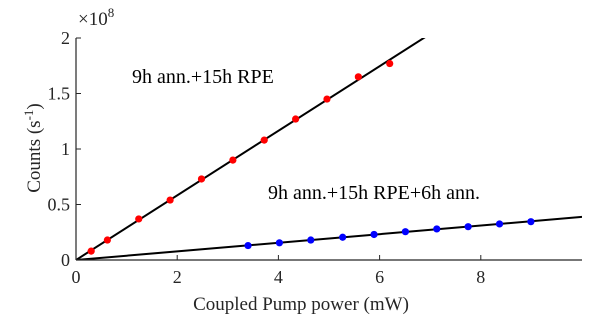 Image resolution: width=591 pixels, height=320 pixels. Describe the element at coordinates (59, 94) in the screenshot. I see `y-tick-label-3: 1.5` at that location.